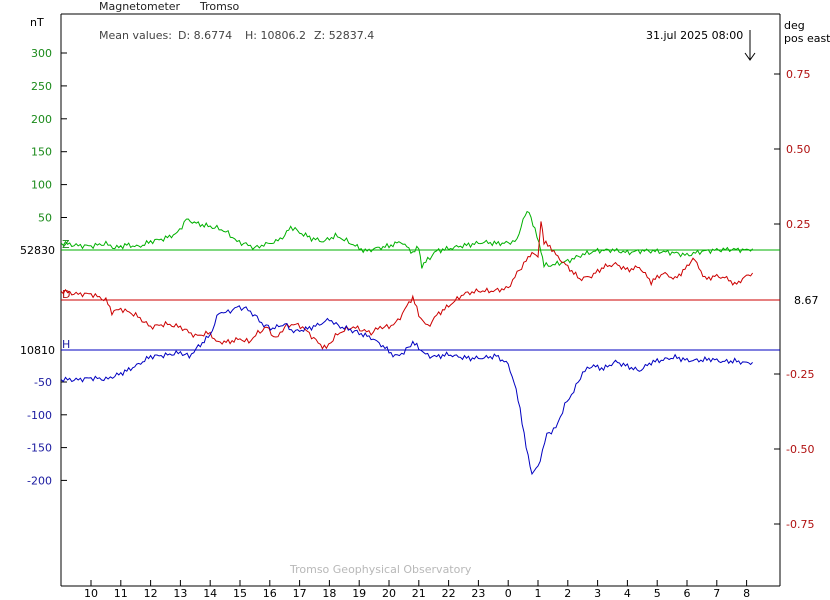  What do you see at coordinates (716, 593) in the screenshot?
I see `x-tick-label: 7` at bounding box center [716, 593].